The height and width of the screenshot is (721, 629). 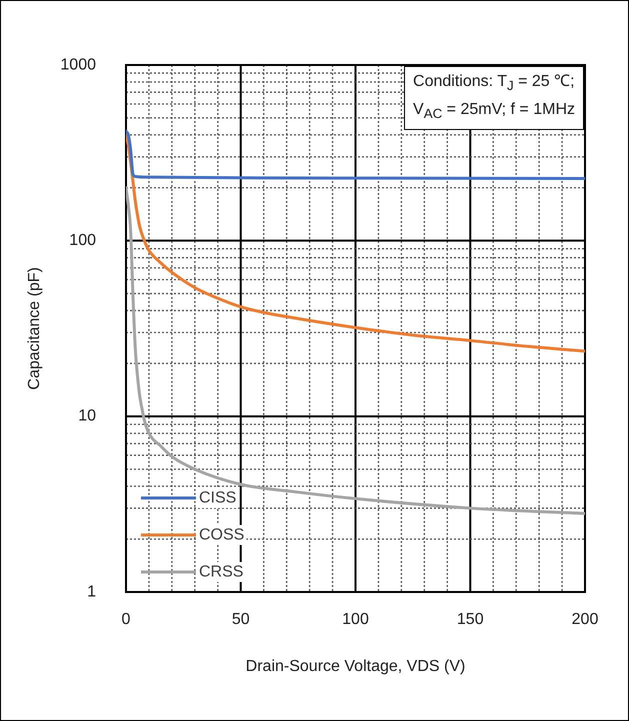 I want to click on x-tick-label: 100, so click(x=355, y=619).